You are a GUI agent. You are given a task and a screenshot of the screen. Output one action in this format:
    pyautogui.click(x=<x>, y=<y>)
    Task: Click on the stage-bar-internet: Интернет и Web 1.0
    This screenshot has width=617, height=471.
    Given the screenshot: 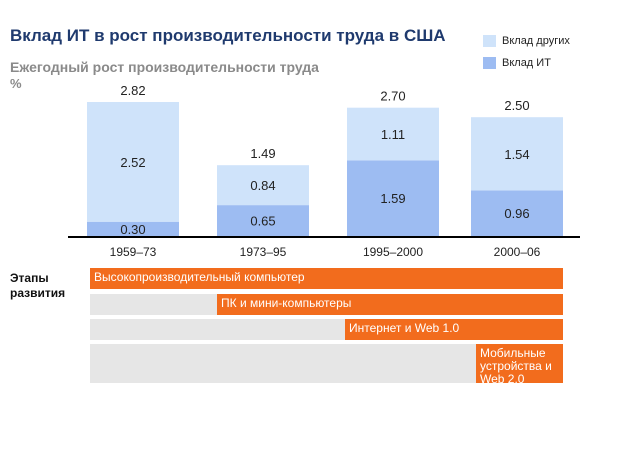 What is the action you would take?
    pyautogui.click(x=454, y=329)
    